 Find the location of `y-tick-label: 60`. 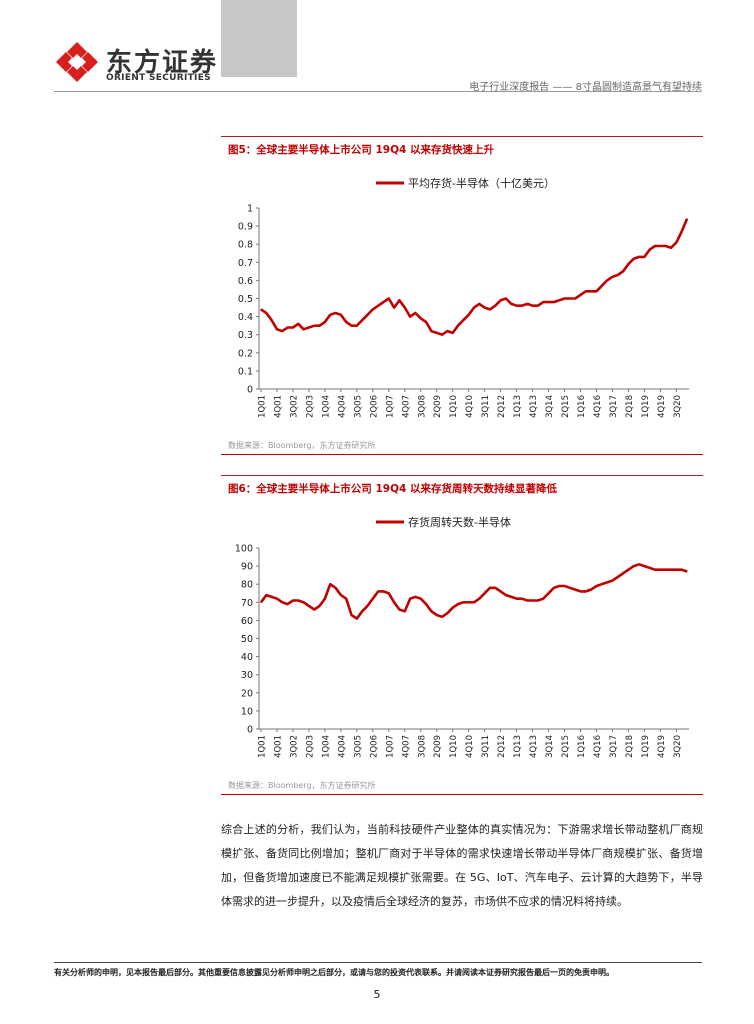

y-tick-label: 60 is located at coordinates (247, 621).